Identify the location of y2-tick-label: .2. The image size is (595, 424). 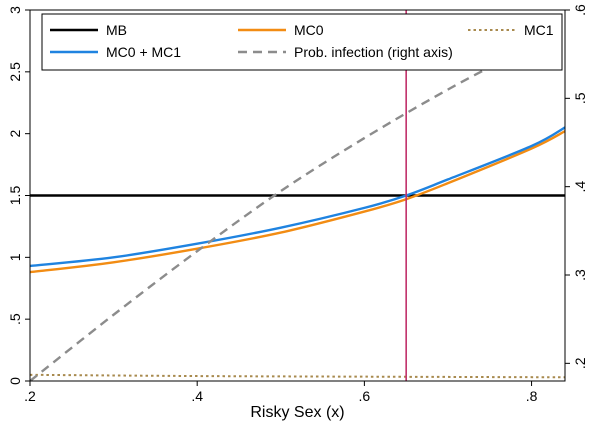
(580, 363).